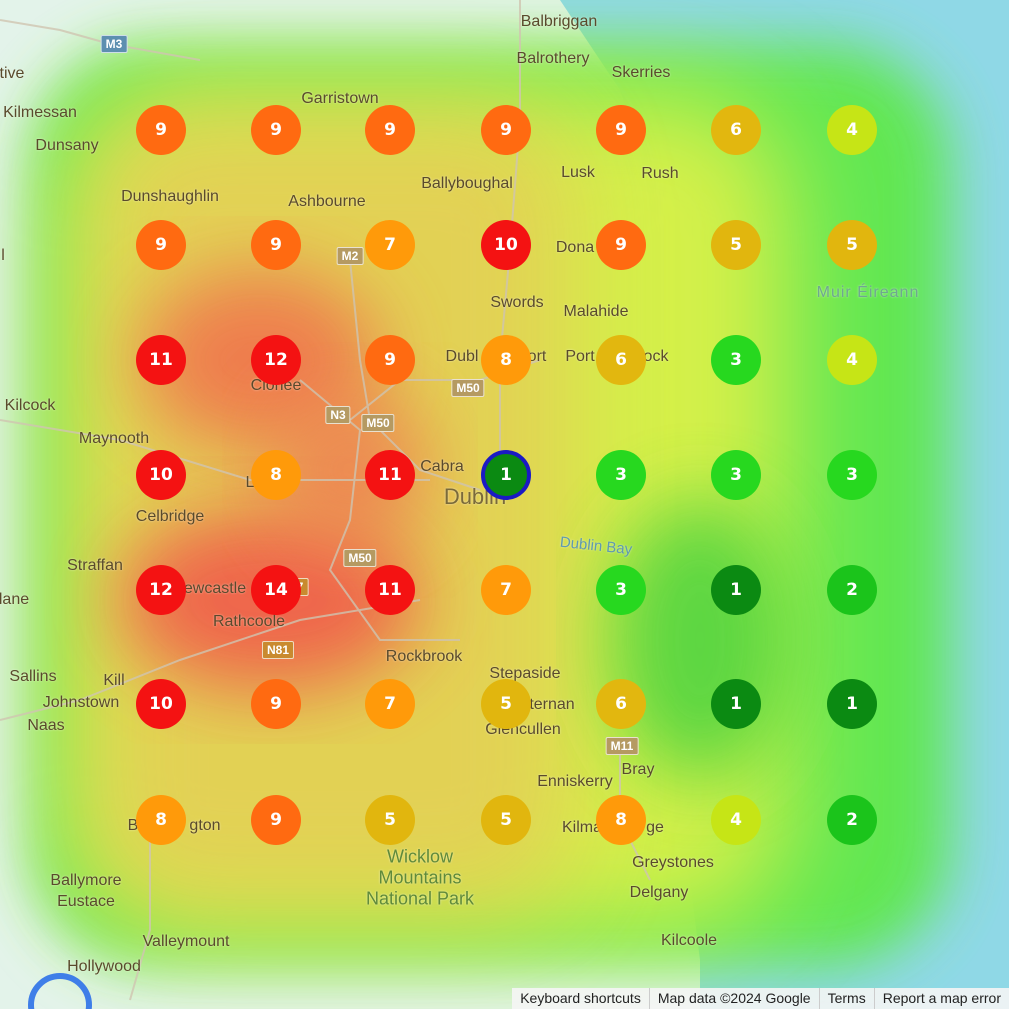 The width and height of the screenshot is (1009, 1009). What do you see at coordinates (133, 825) in the screenshot?
I see `place-label: B` at bounding box center [133, 825].